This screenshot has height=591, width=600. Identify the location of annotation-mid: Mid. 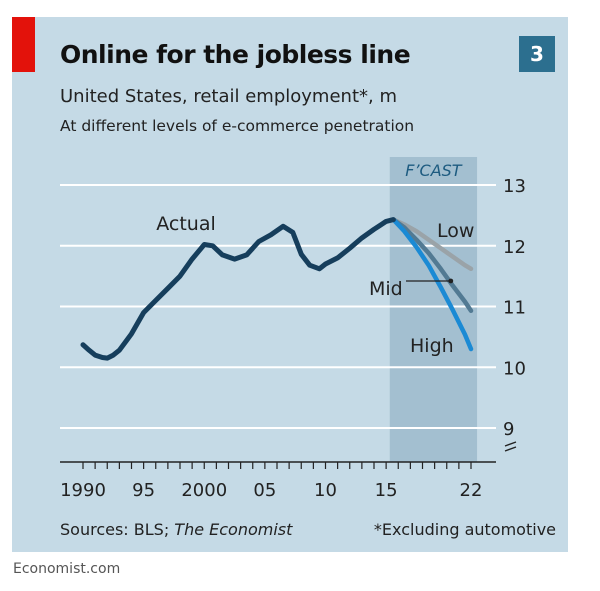
(386, 289).